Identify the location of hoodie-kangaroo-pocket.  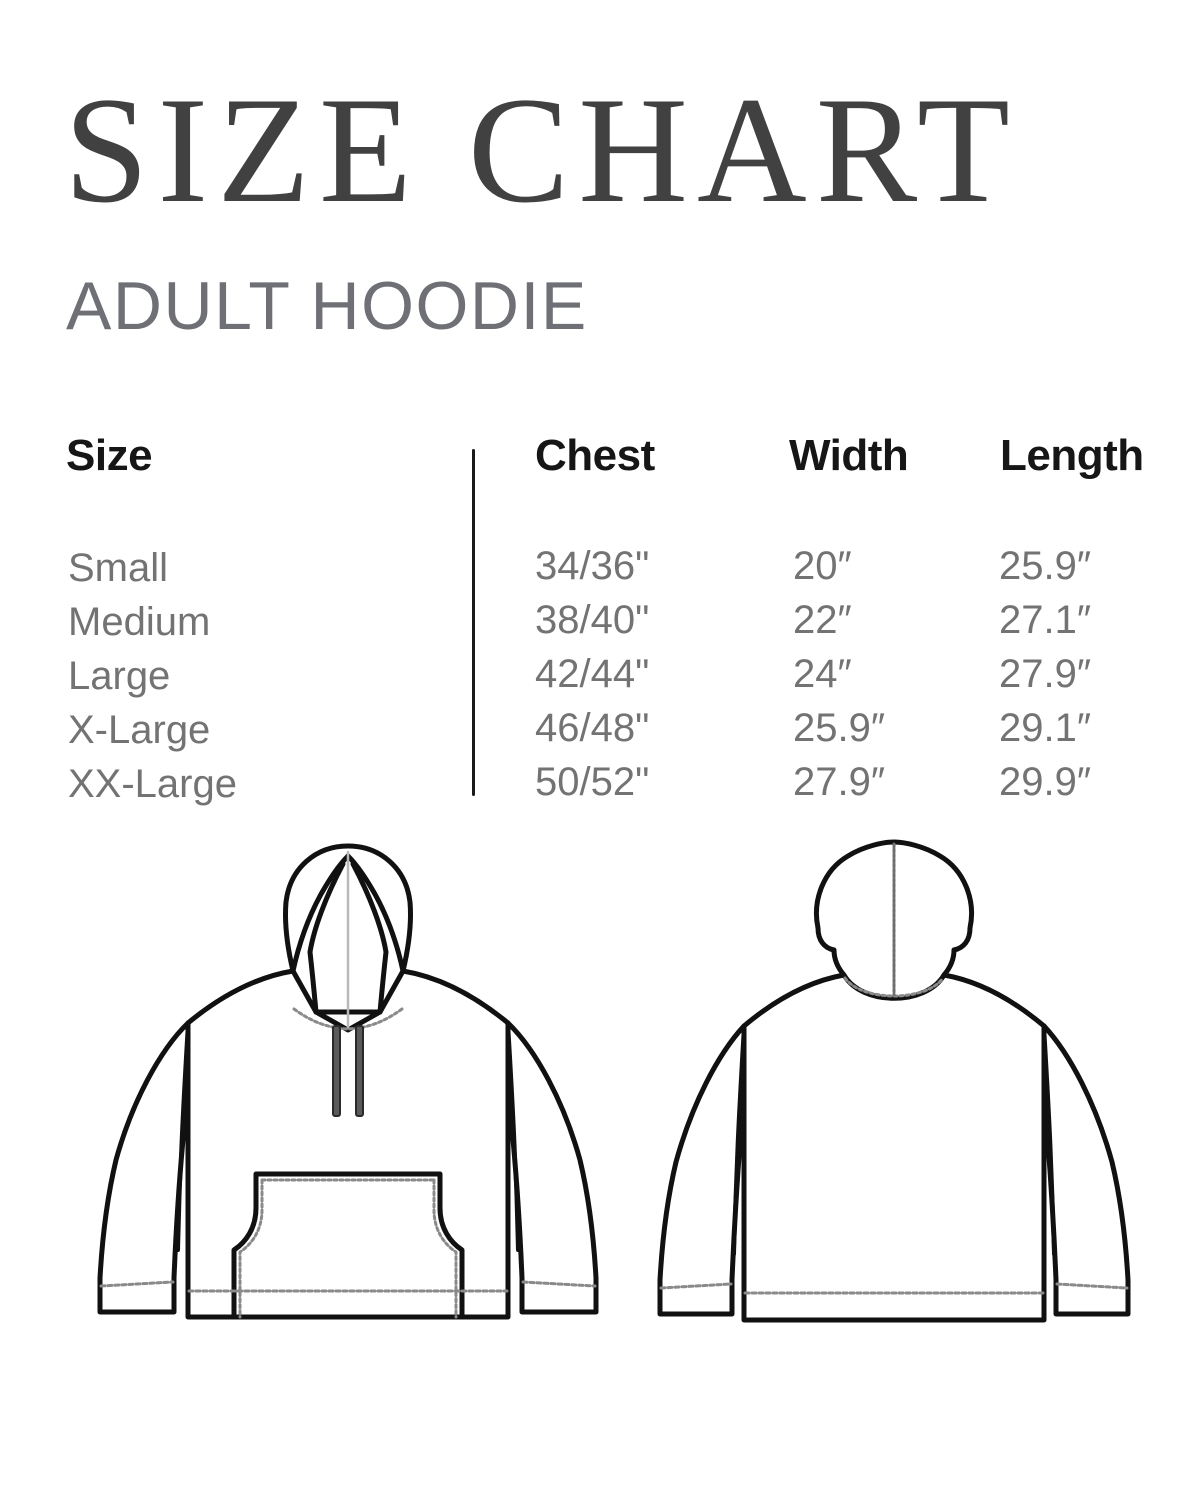
(348, 1245).